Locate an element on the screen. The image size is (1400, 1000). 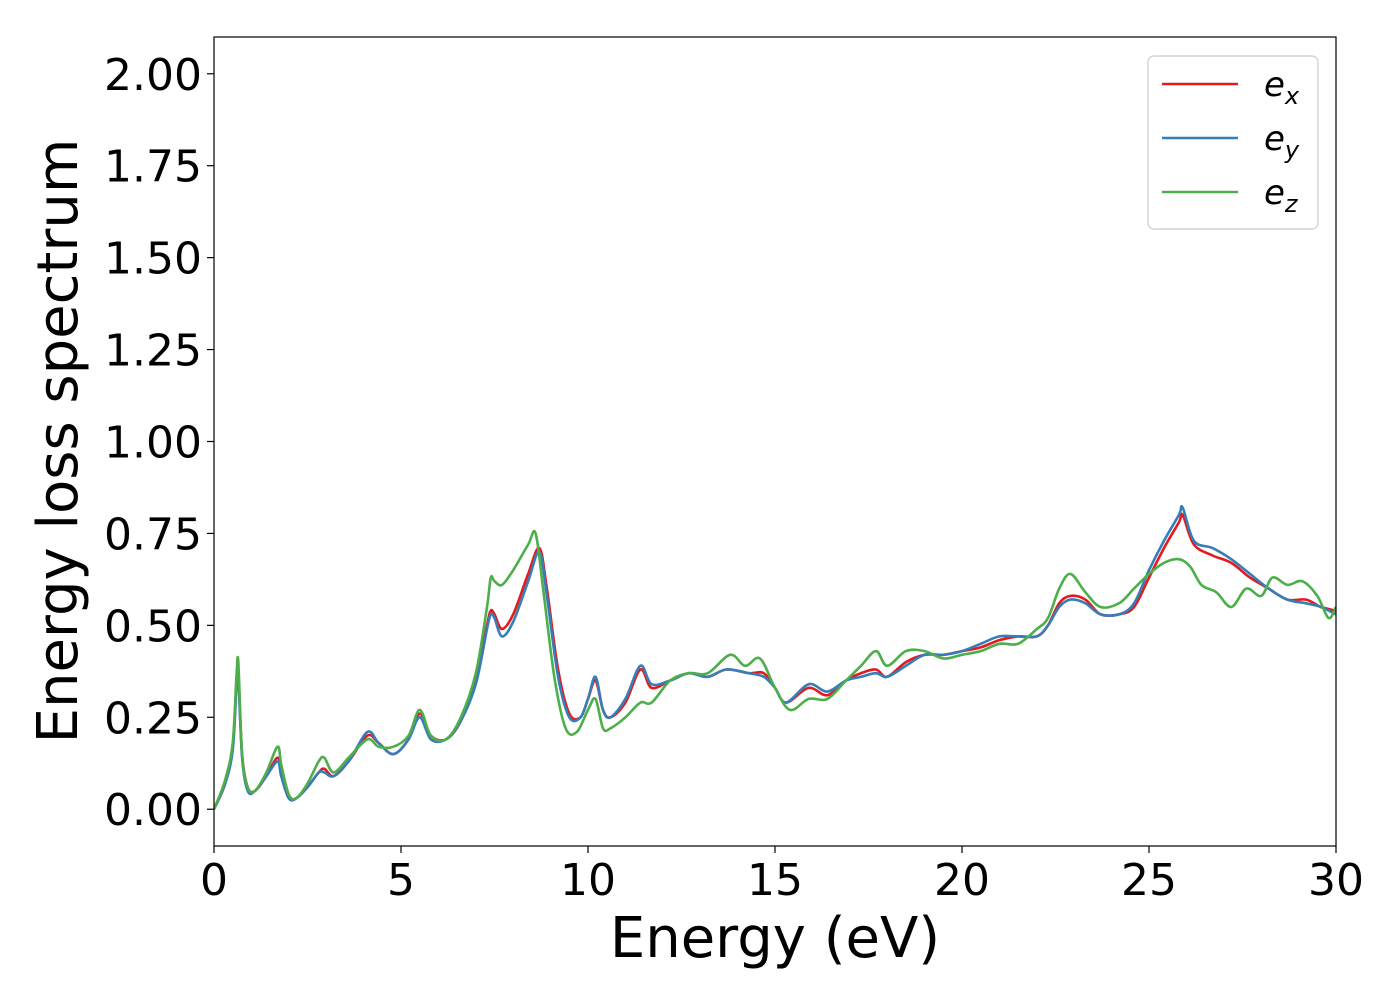
x-tick-label: 15 is located at coordinates (775, 880).